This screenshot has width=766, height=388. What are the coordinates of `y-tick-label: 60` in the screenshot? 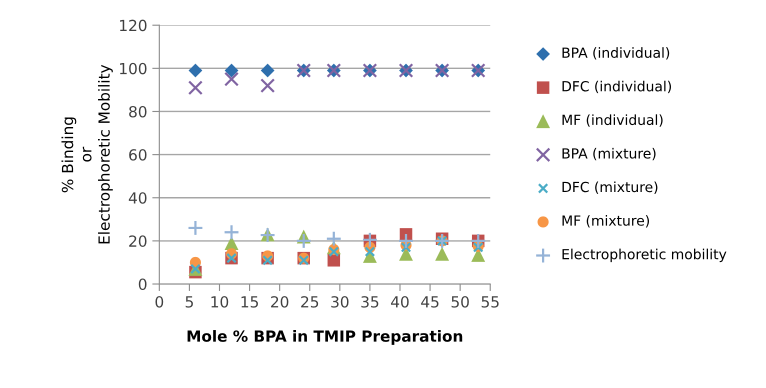 It's located at (138, 155).